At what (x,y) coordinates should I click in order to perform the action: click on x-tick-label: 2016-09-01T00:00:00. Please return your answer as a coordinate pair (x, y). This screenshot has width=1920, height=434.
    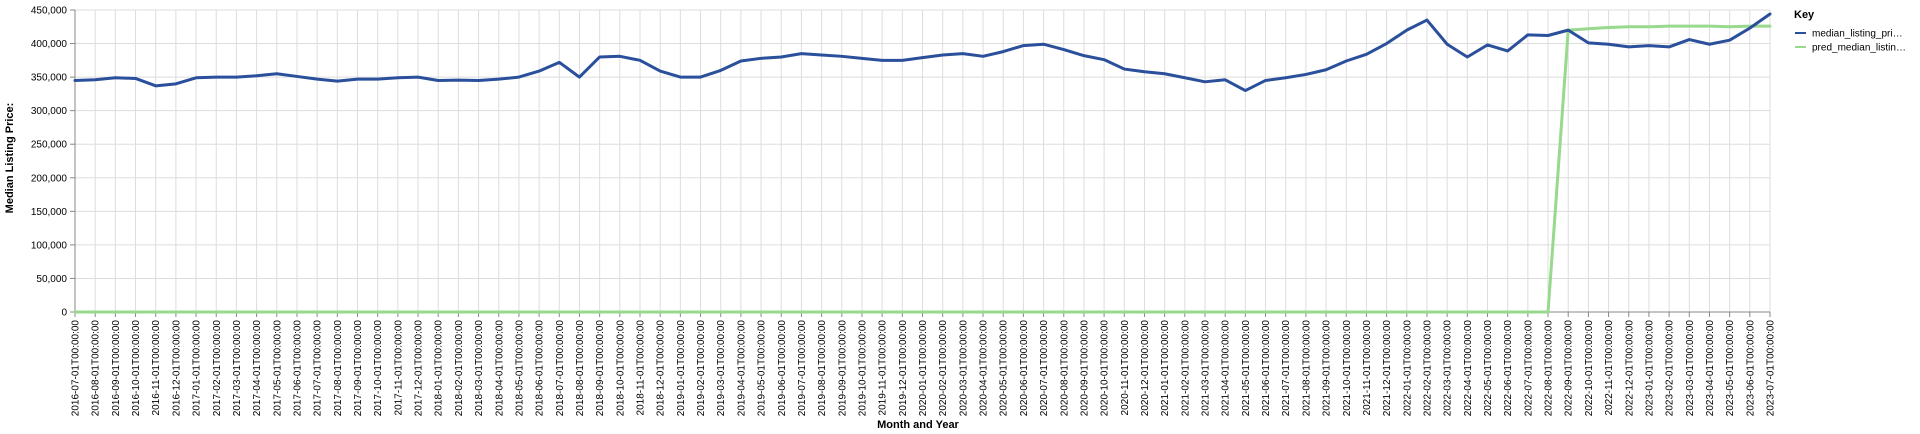
    Looking at the image, I should click on (116, 368).